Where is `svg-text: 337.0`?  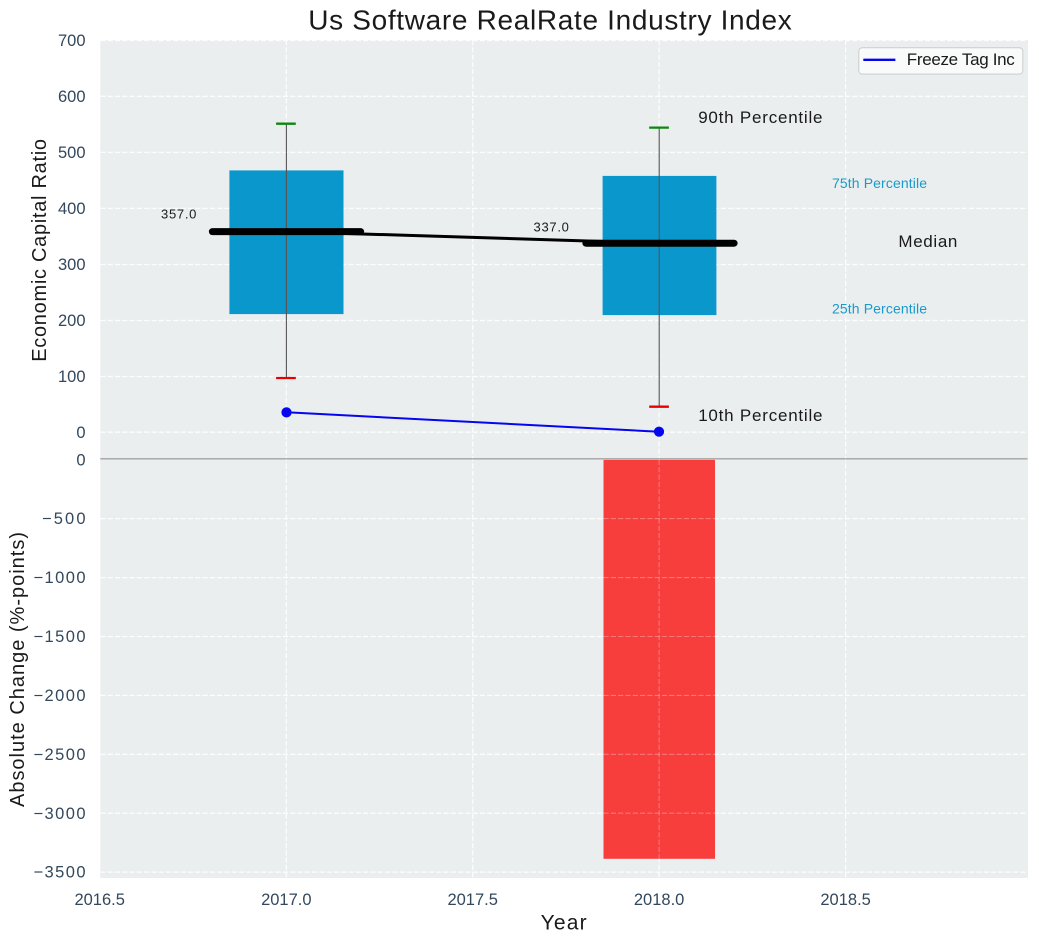 svg-text: 337.0 is located at coordinates (551, 226).